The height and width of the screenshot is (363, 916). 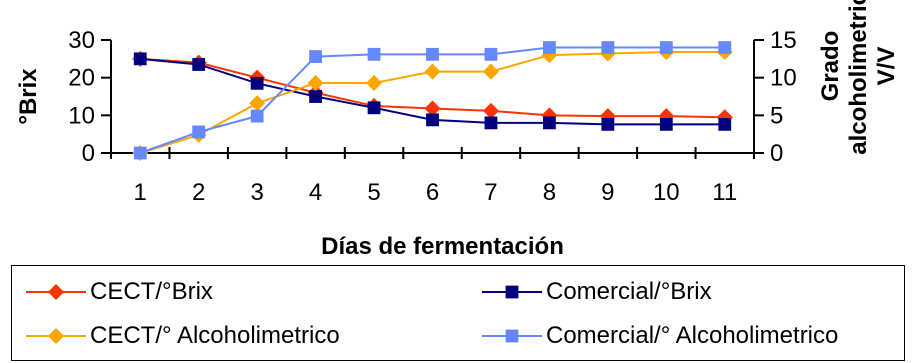 What do you see at coordinates (783, 78) in the screenshot?
I see `y-right-tick-label: 10` at bounding box center [783, 78].